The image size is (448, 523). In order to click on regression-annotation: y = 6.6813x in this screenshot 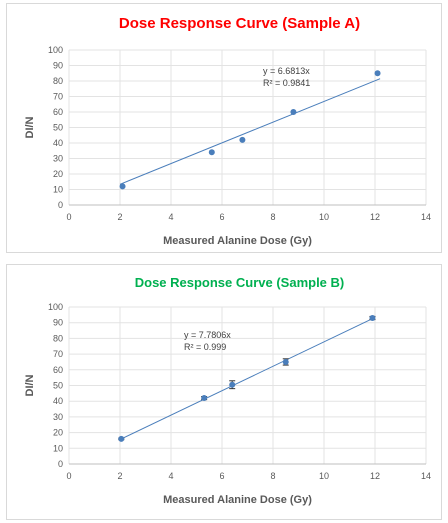, I will do `click(286, 71)`.